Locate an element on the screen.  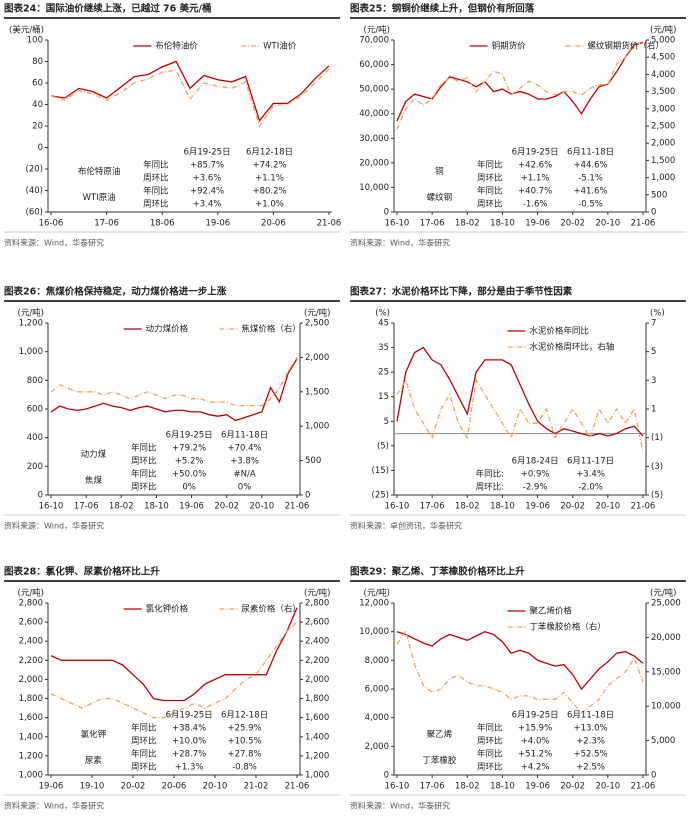
table-cell: +3.8% is located at coordinates (244, 462).